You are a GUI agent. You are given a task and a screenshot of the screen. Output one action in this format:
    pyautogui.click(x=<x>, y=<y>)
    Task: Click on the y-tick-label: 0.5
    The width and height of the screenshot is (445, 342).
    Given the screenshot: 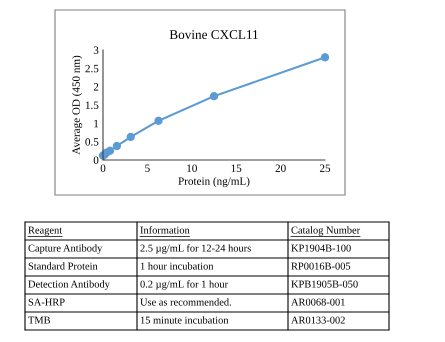 What is the action you would take?
    pyautogui.click(x=91, y=142)
    